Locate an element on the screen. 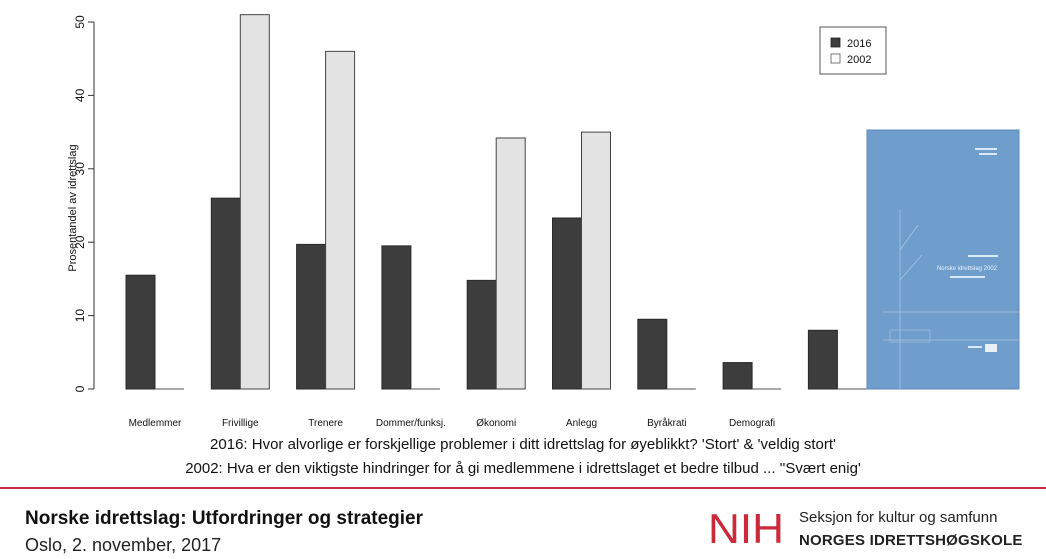 Image resolution: width=1046 pixels, height=559 pixels. bar-2002-Frivillige is located at coordinates (254, 202).